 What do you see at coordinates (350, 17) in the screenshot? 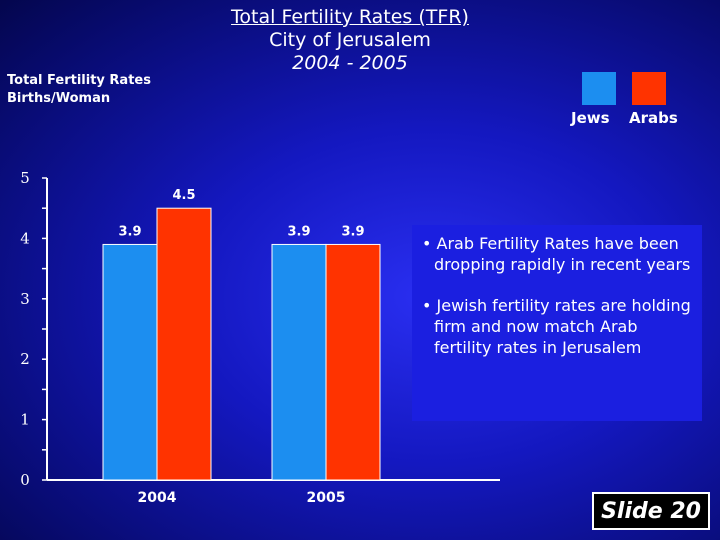
I see `title-main: Total Fertility Rates (TFR)` at bounding box center [350, 17].